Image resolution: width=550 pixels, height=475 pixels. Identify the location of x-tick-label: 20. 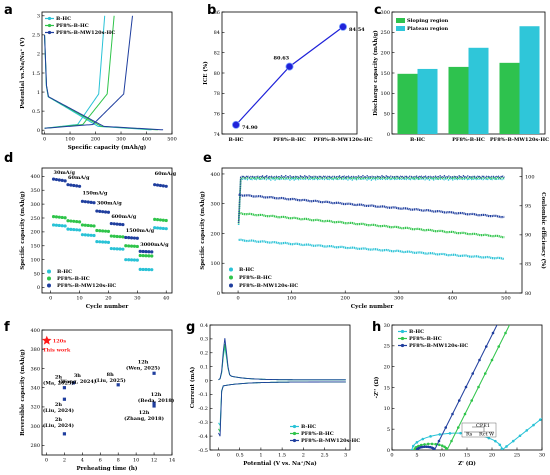
(108, 299).